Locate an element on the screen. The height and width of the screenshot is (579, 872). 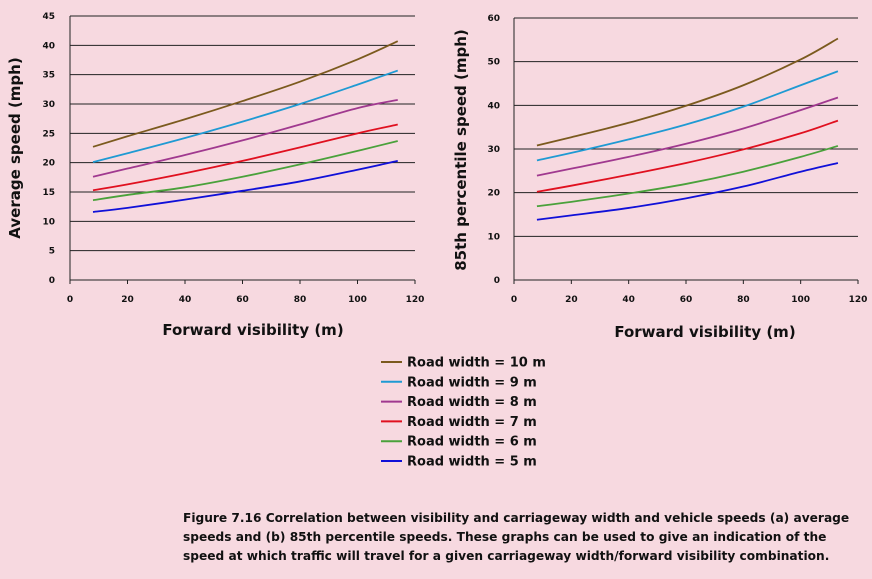
y-tick-label: 15 is located at coordinates (48, 193).